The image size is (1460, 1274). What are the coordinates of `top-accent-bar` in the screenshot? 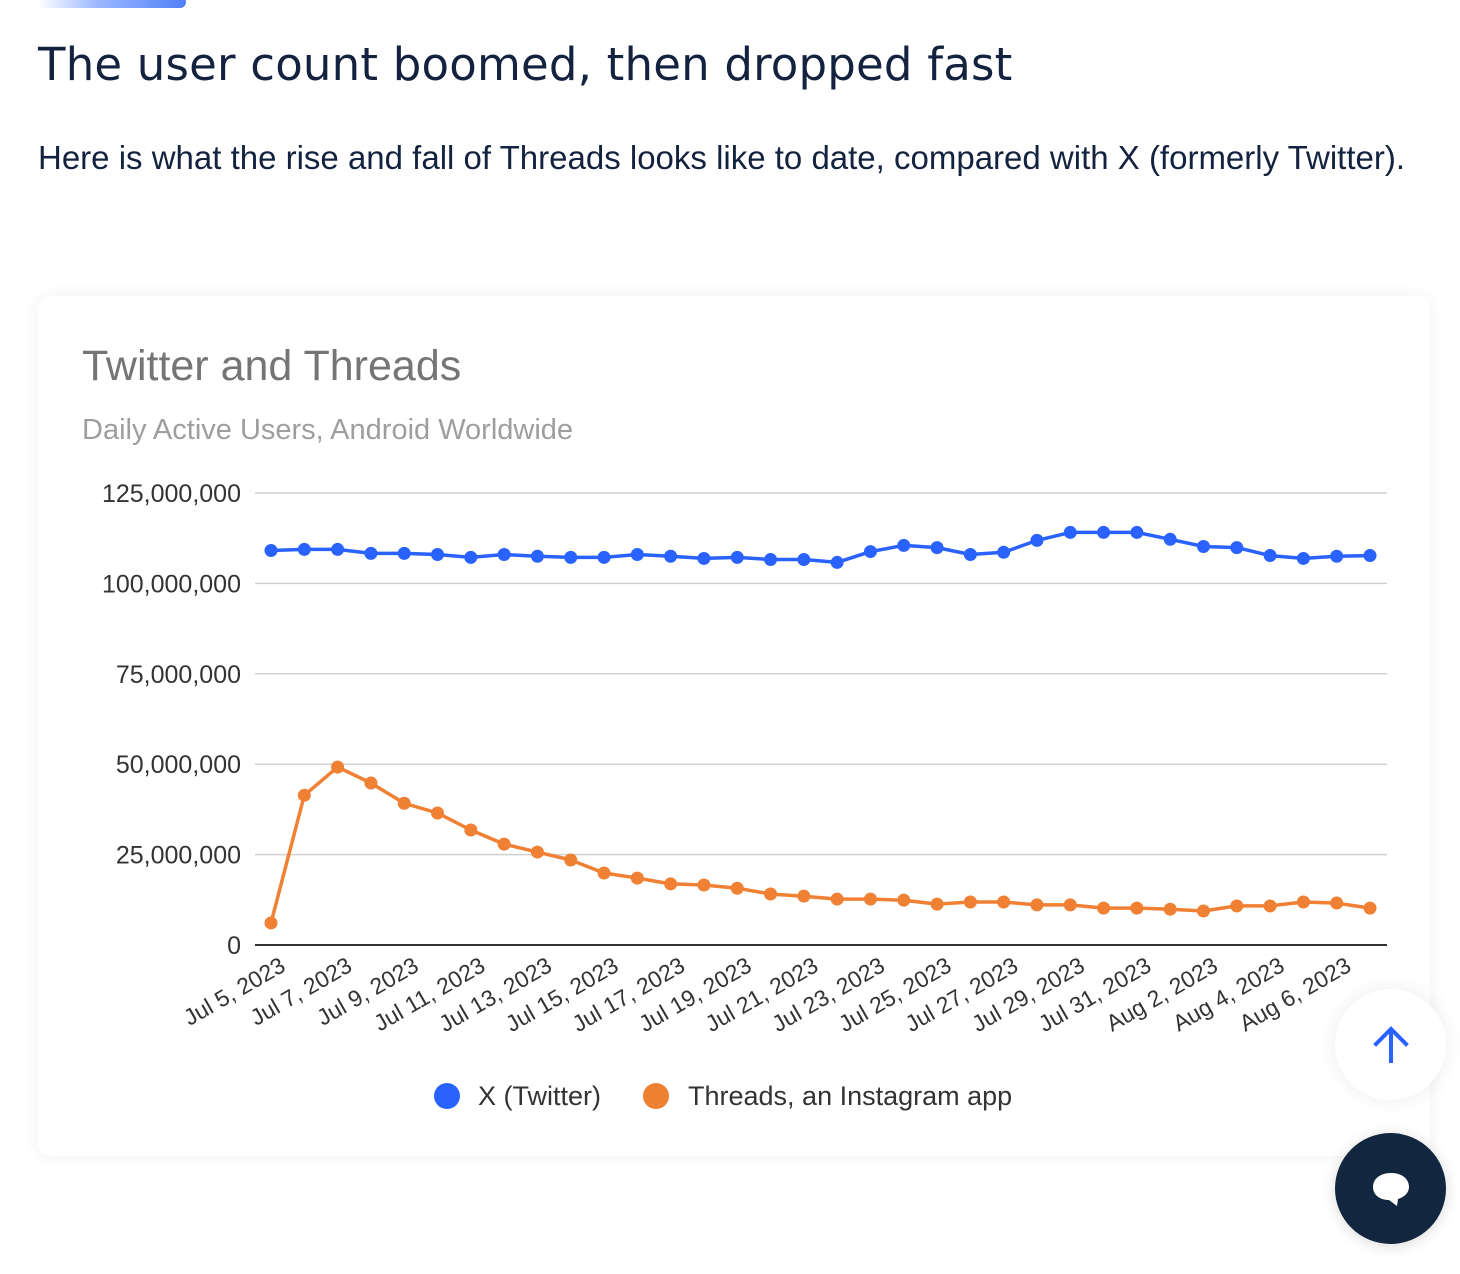 It's located at (112, 4).